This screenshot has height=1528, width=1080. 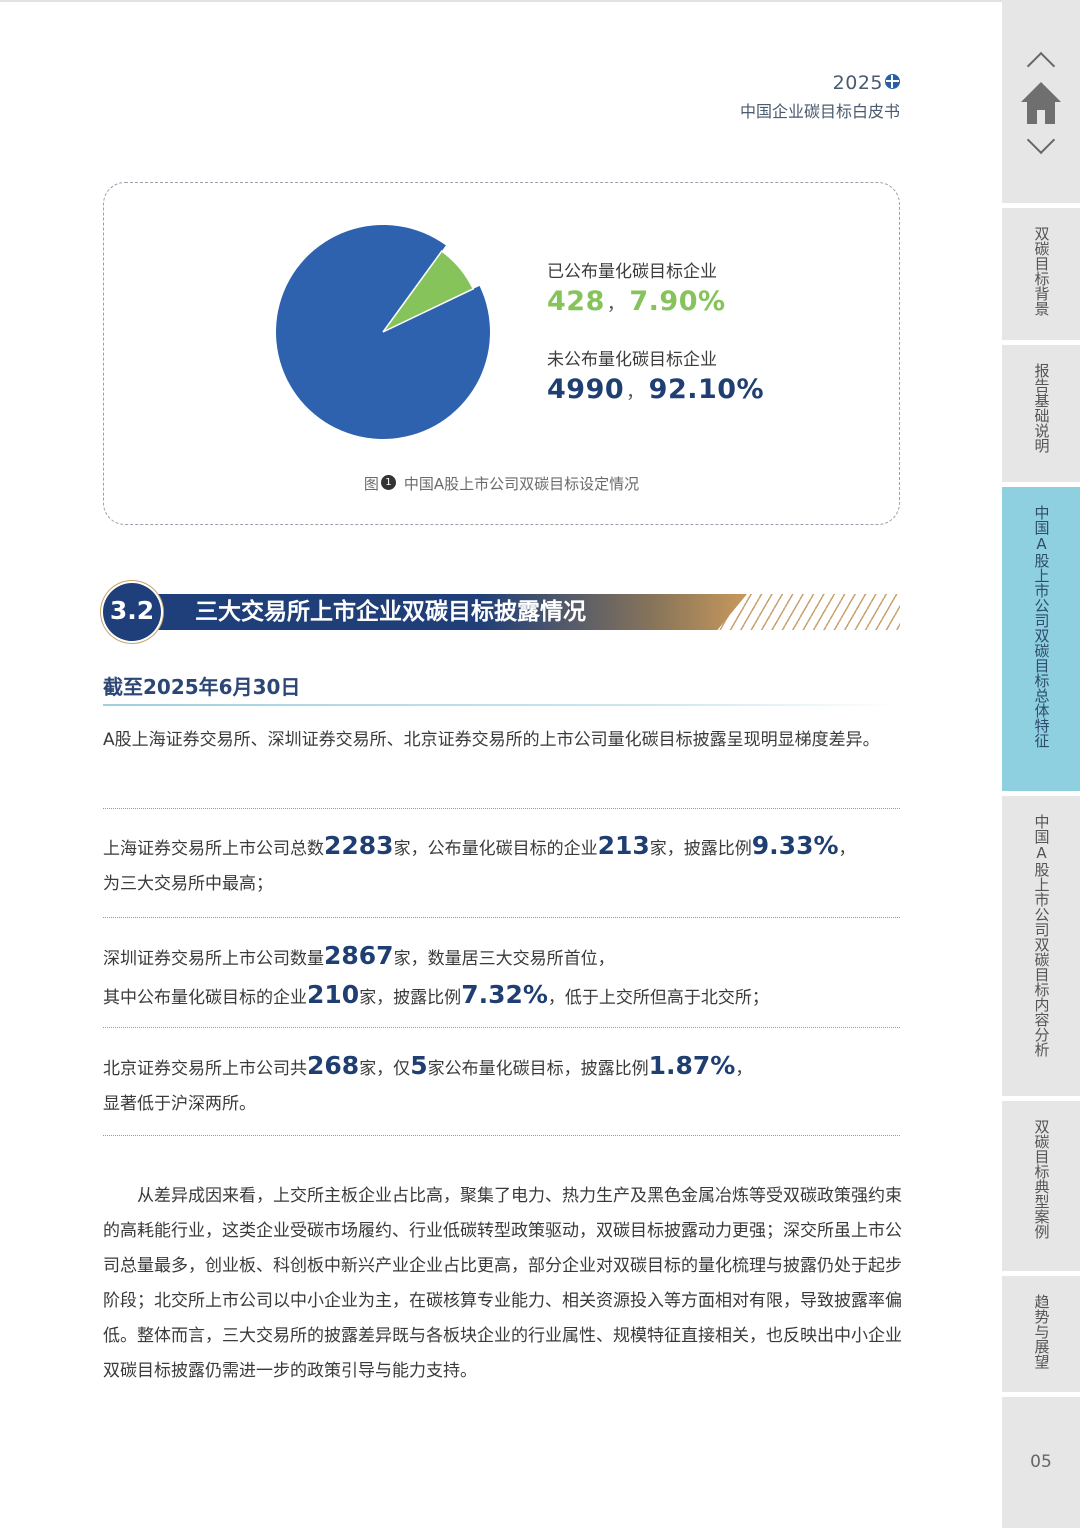 What do you see at coordinates (1041, 1179) in the screenshot?
I see `sidebar-item-label: 双碳目标典型案例` at bounding box center [1041, 1179].